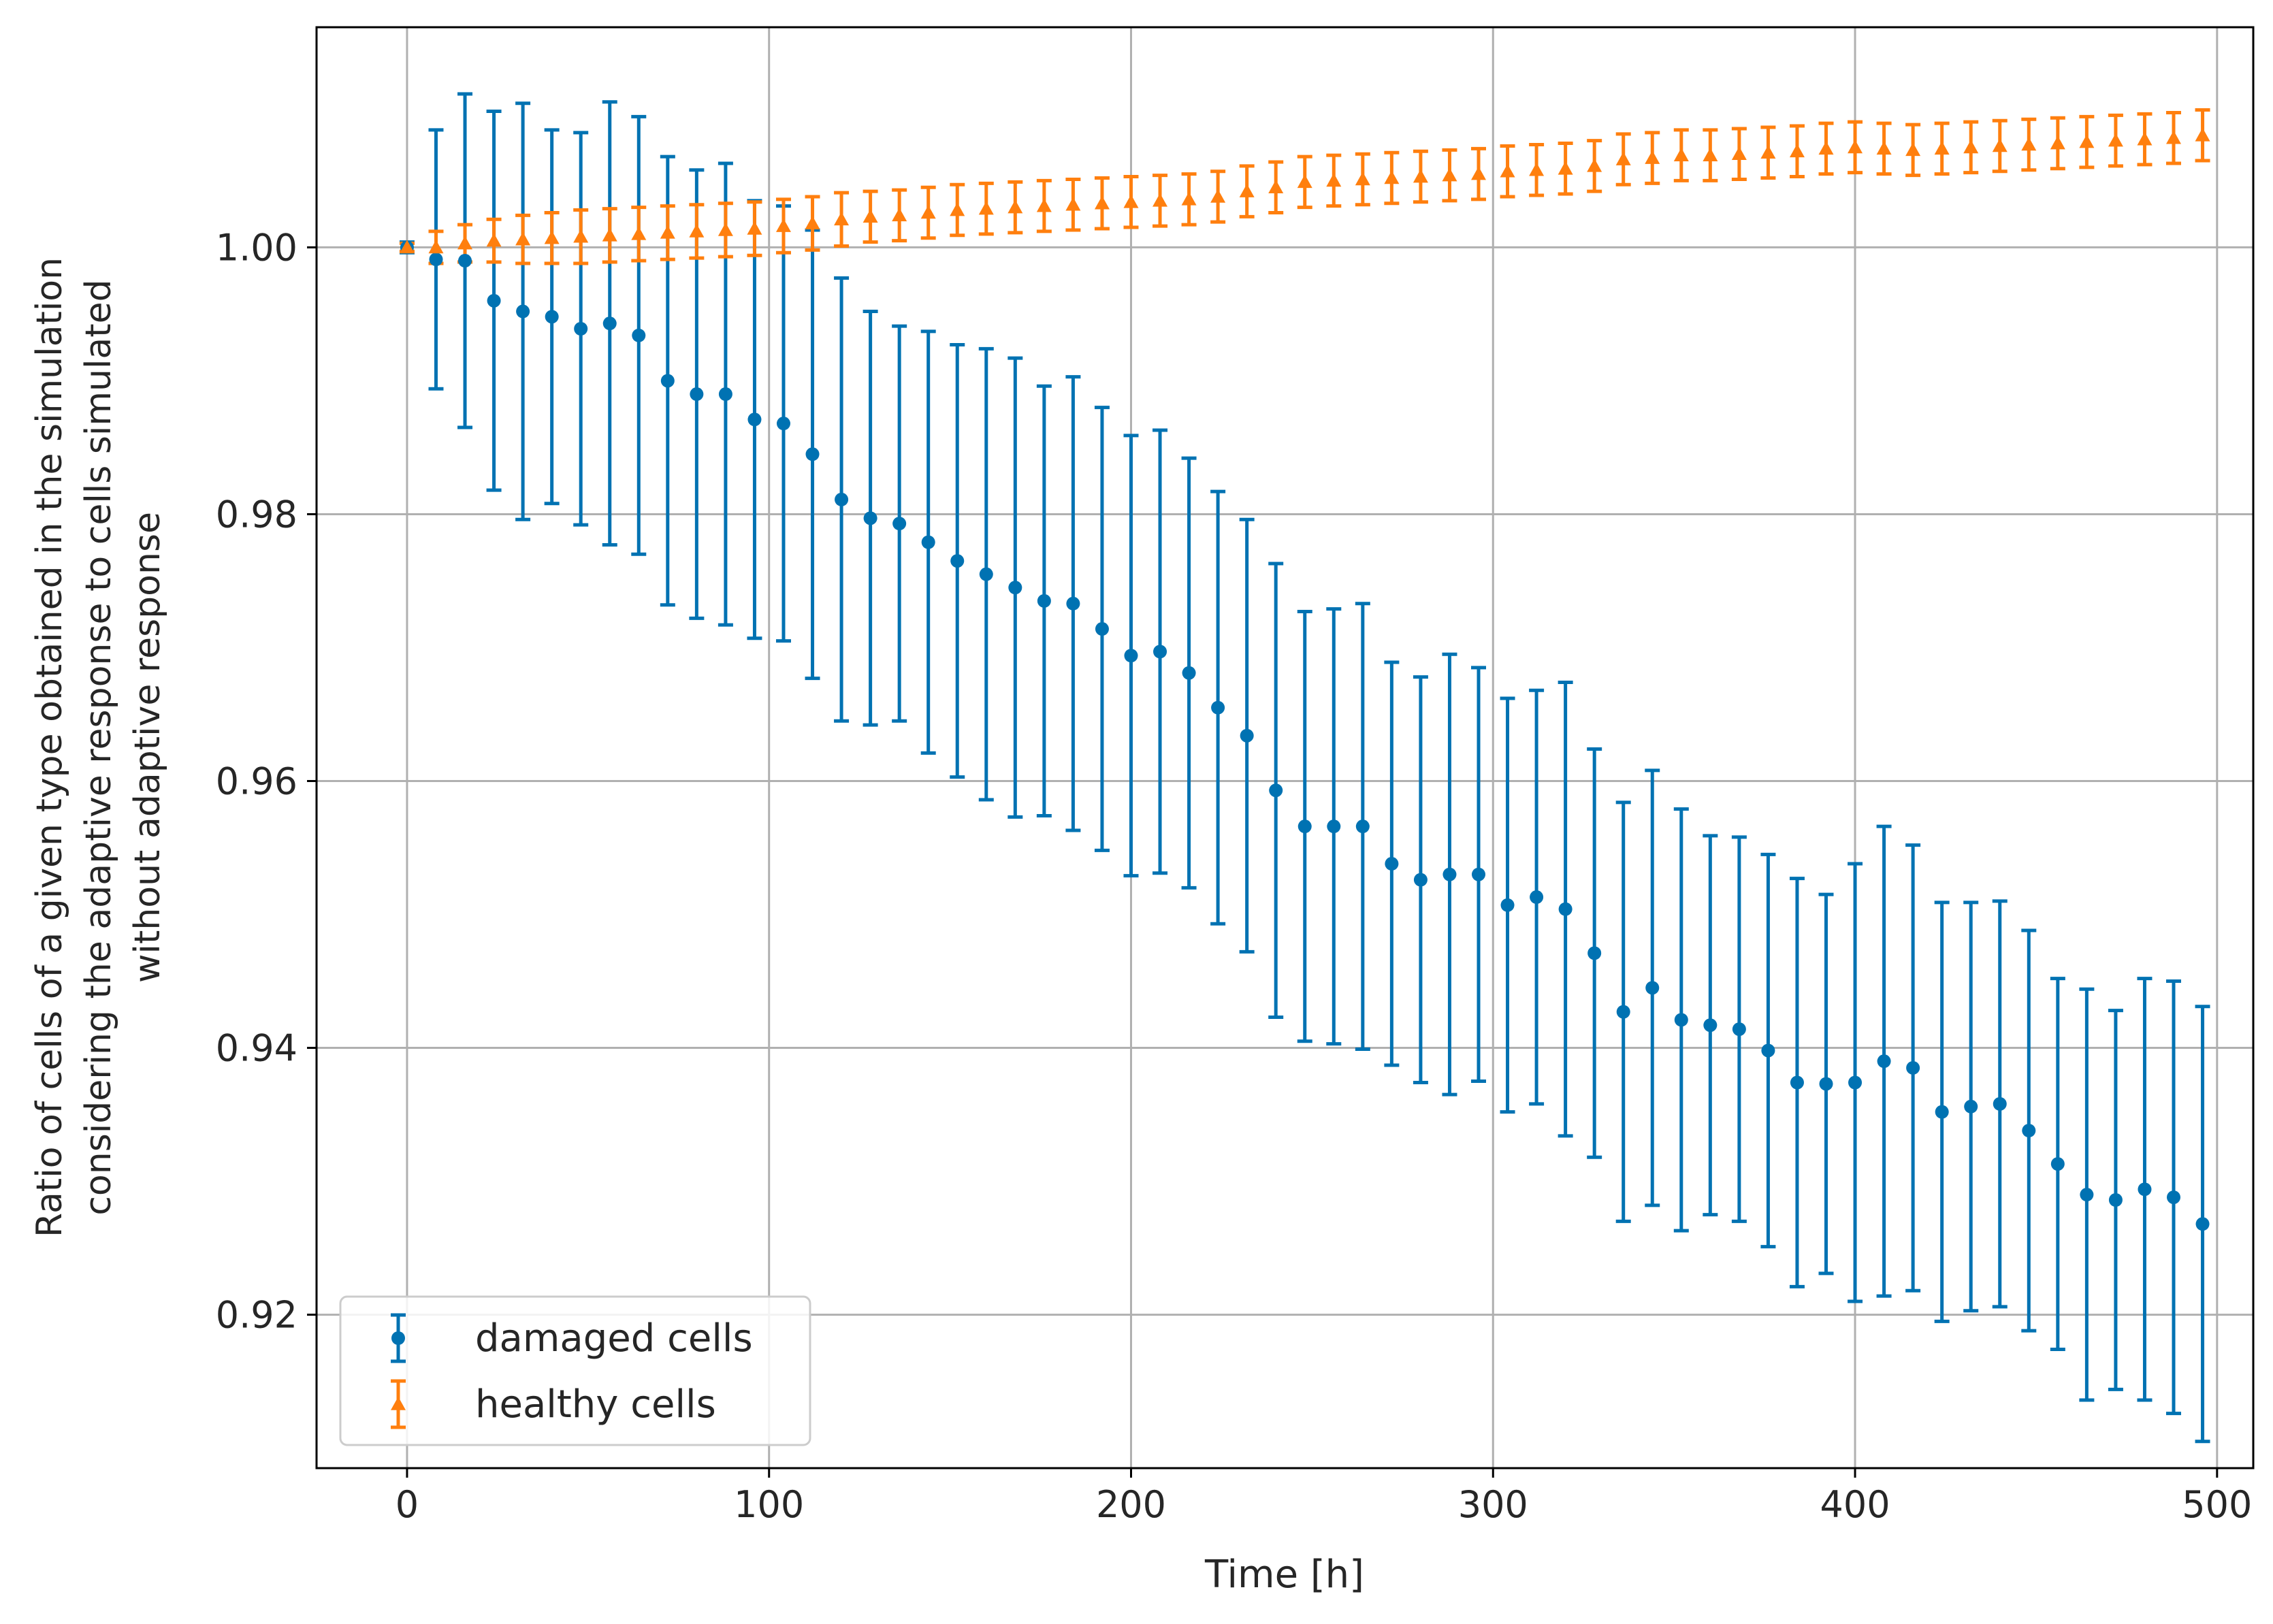  What do you see at coordinates (407, 1504) in the screenshot?
I see `x-tick-label: 0` at bounding box center [407, 1504].